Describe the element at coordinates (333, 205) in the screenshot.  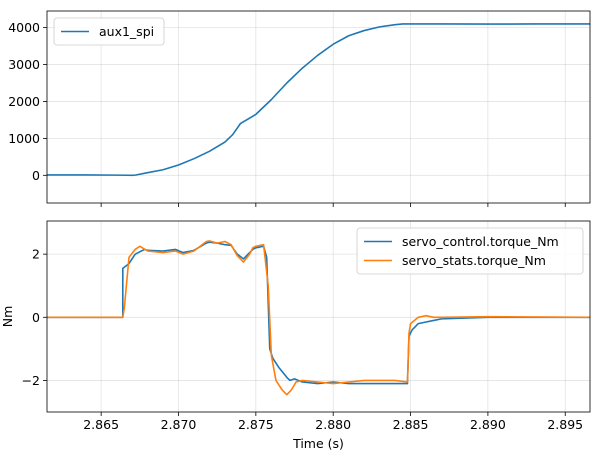
I see `top-x-ticks` at that location.